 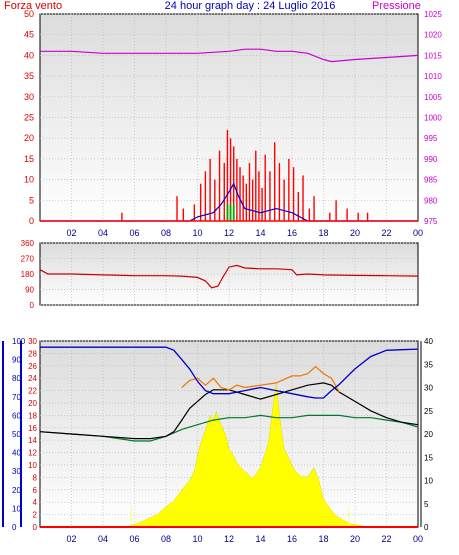 I want to click on humidity-axis-tick-label: 12, so click(x=32, y=453).